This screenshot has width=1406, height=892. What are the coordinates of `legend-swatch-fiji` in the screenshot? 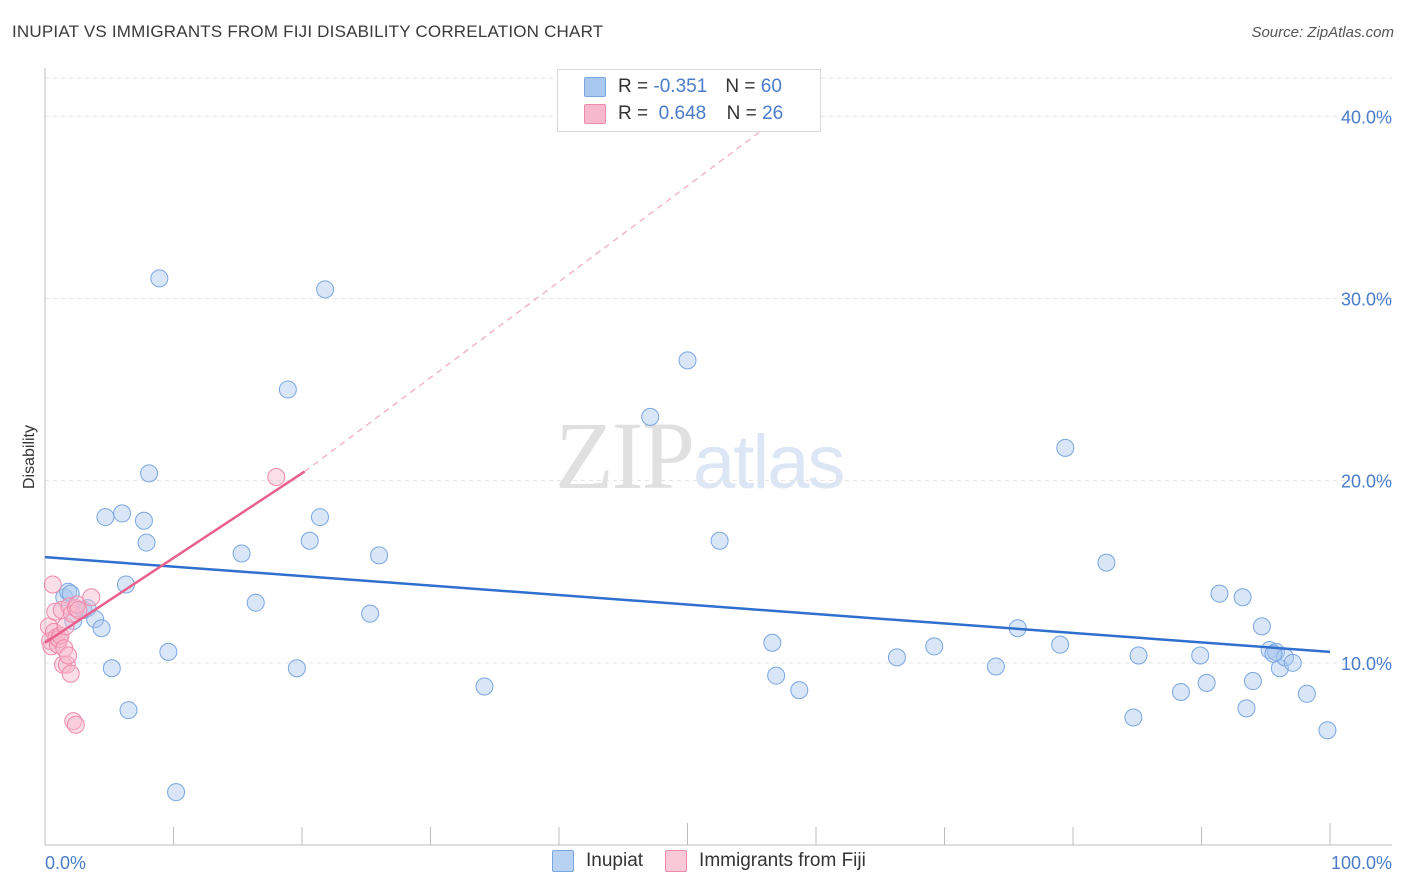 It's located at (595, 114).